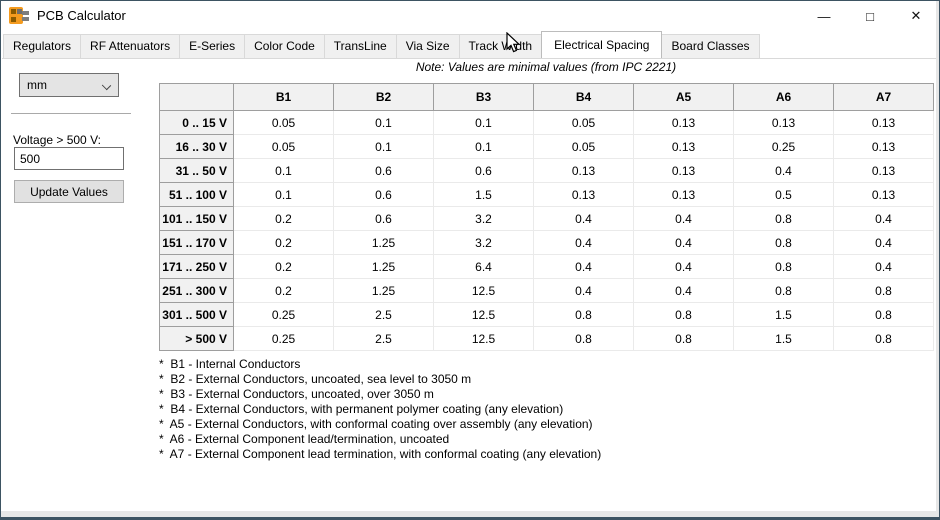 The height and width of the screenshot is (520, 940). I want to click on voltage-label: Voltage > 500 V:, so click(57, 140).